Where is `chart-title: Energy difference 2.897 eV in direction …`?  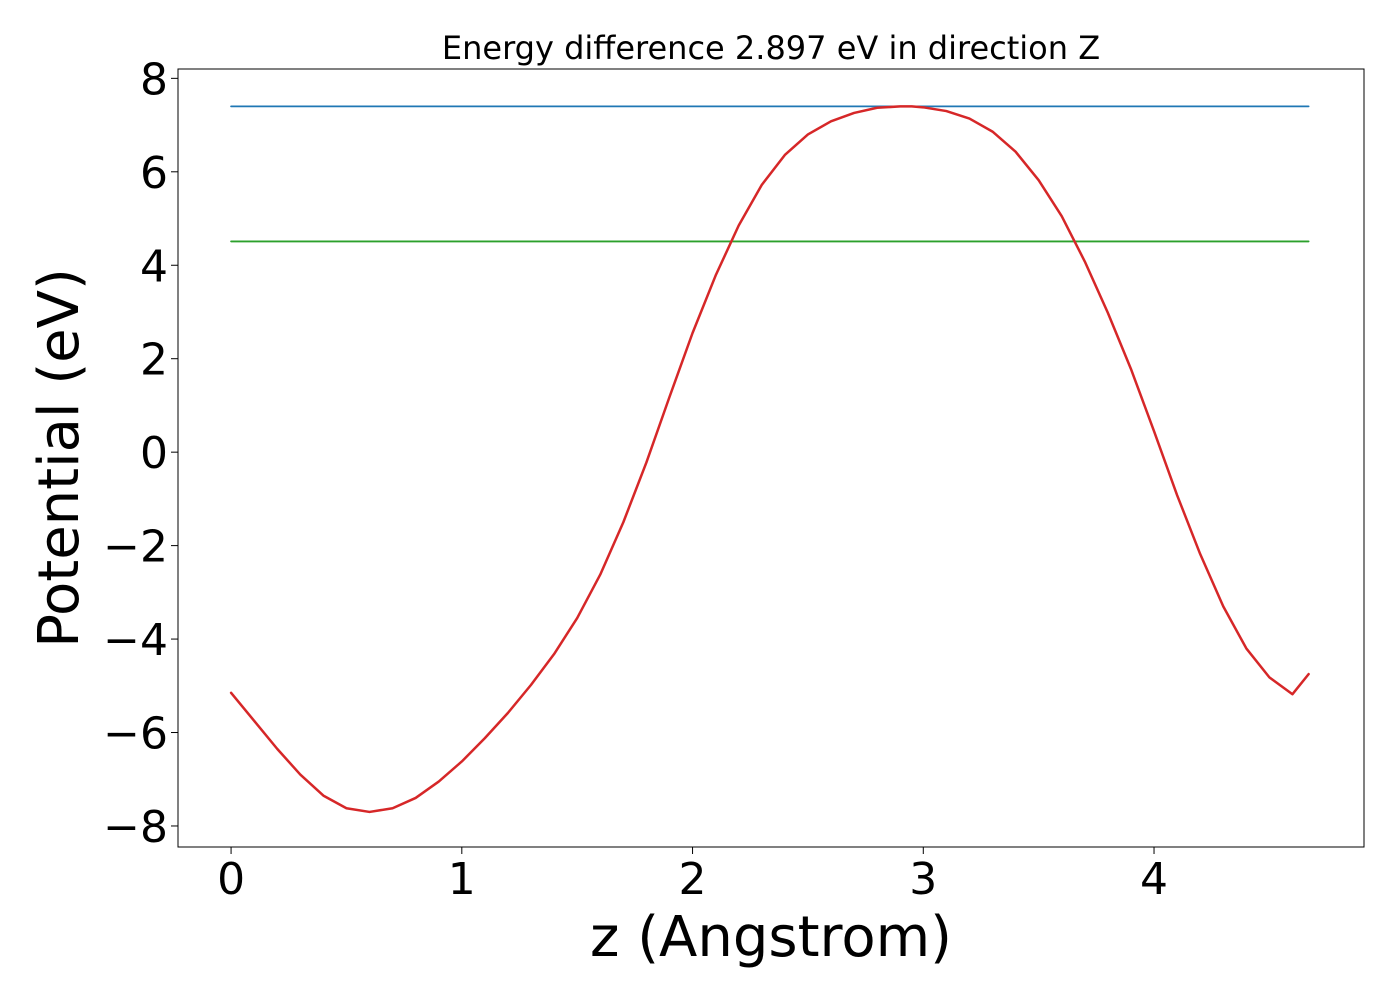
chart-title: Energy difference 2.897 eV in direction … is located at coordinates (771, 48).